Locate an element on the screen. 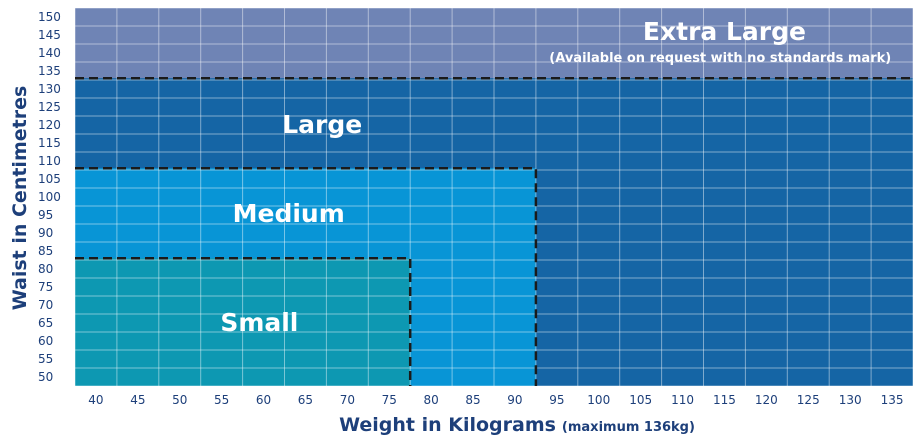 This screenshot has height=441, width=916. y-tick-label: 130 is located at coordinates (49, 89).